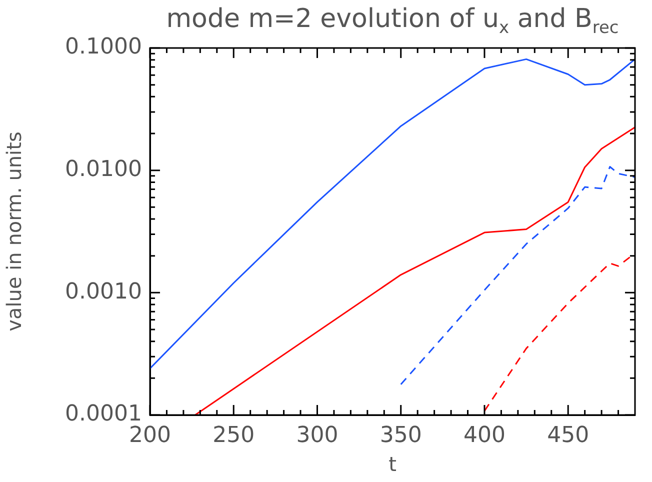 The image size is (652, 482). Describe the element at coordinates (233, 435) in the screenshot. I see `x-tick-label: 250` at that location.